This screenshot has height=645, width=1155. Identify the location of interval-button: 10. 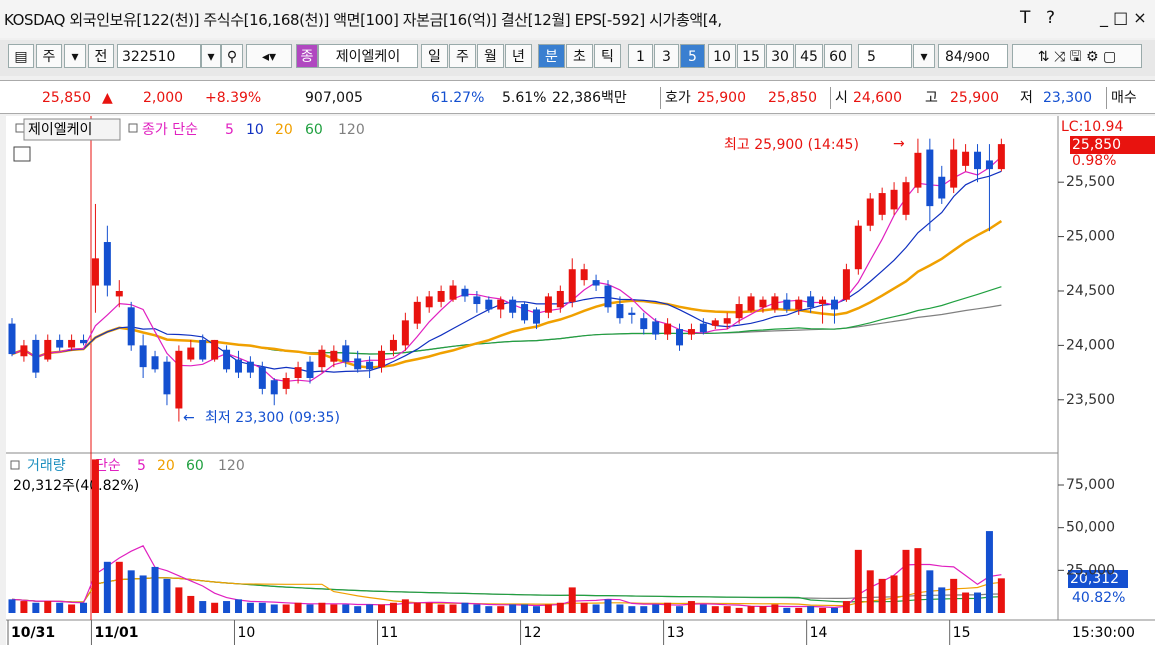
(722, 56).